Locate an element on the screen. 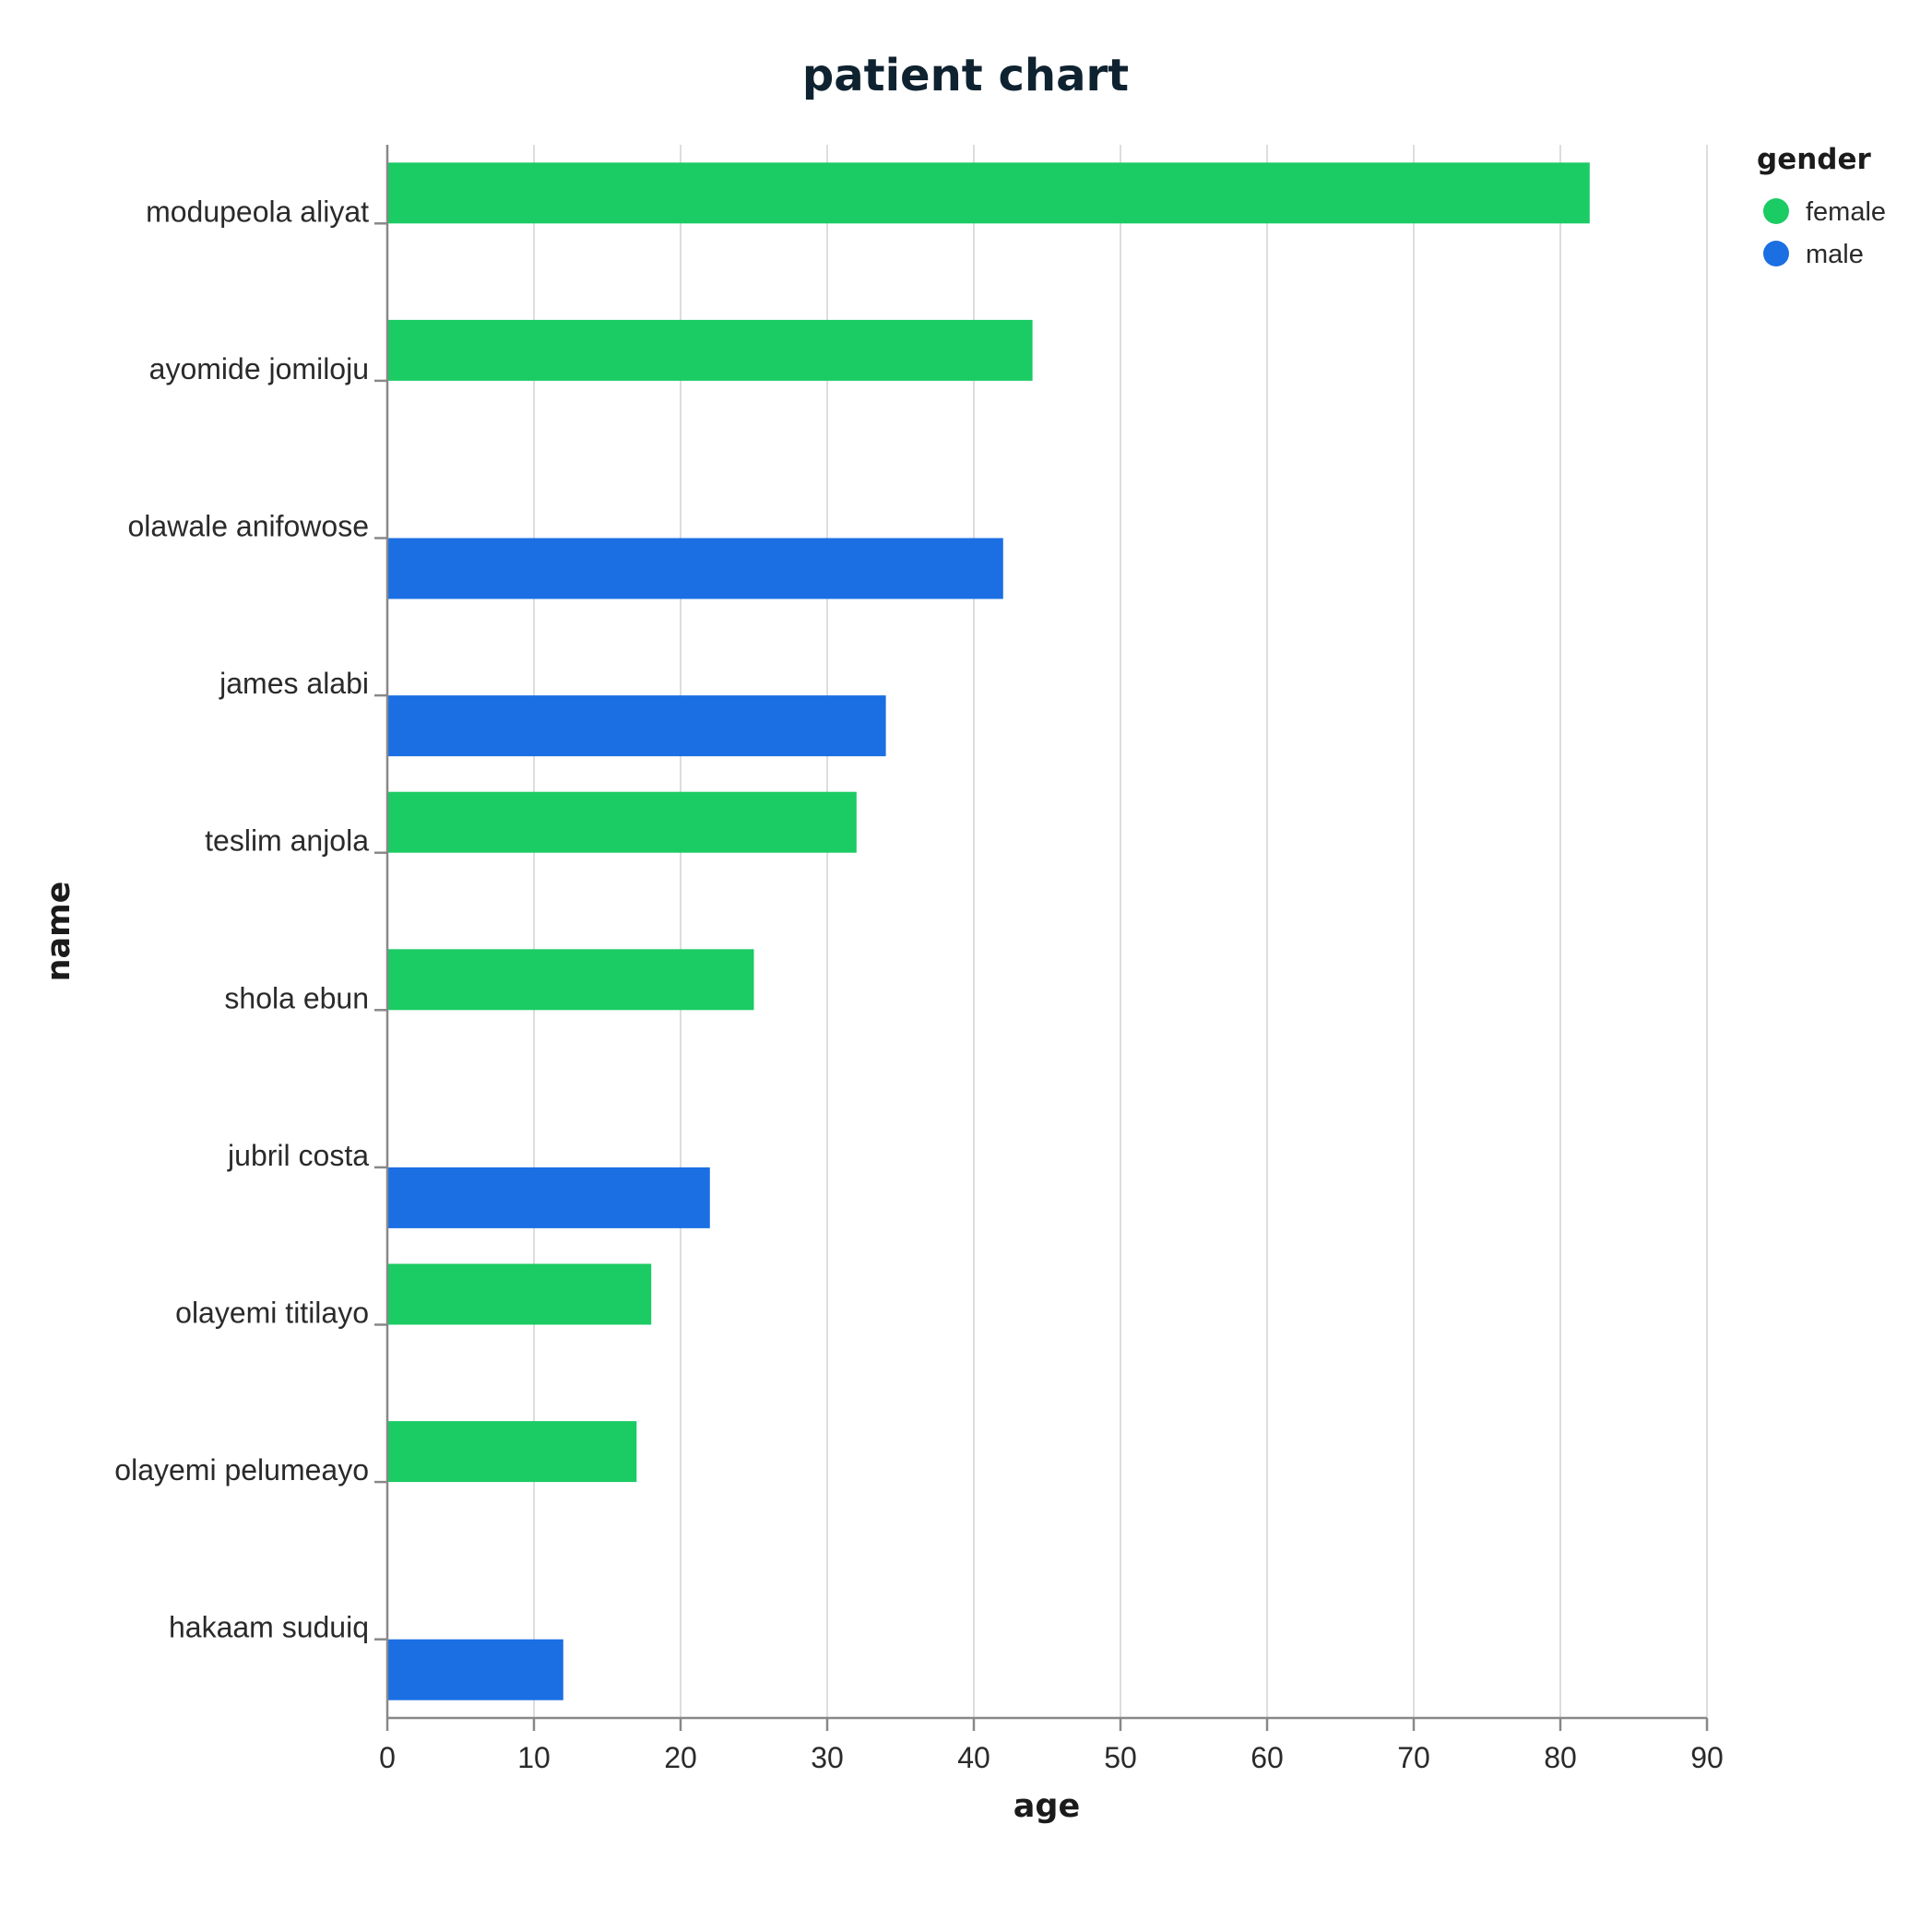 The width and height of the screenshot is (1932, 1931). y-tick-label: olawale anifowose is located at coordinates (249, 526).